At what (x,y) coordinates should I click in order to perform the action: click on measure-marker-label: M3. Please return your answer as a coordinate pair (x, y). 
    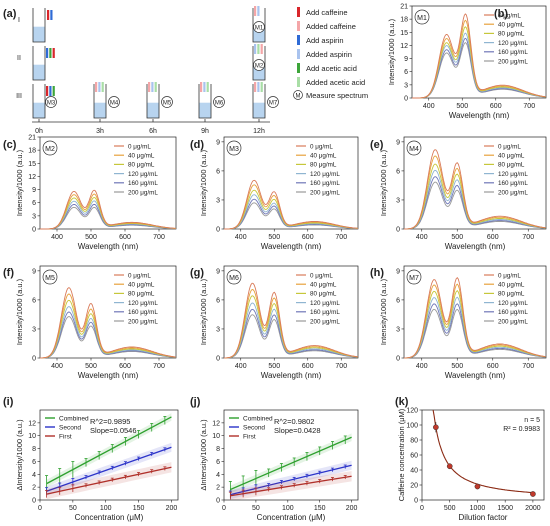
    Looking at the image, I should click on (51, 103).